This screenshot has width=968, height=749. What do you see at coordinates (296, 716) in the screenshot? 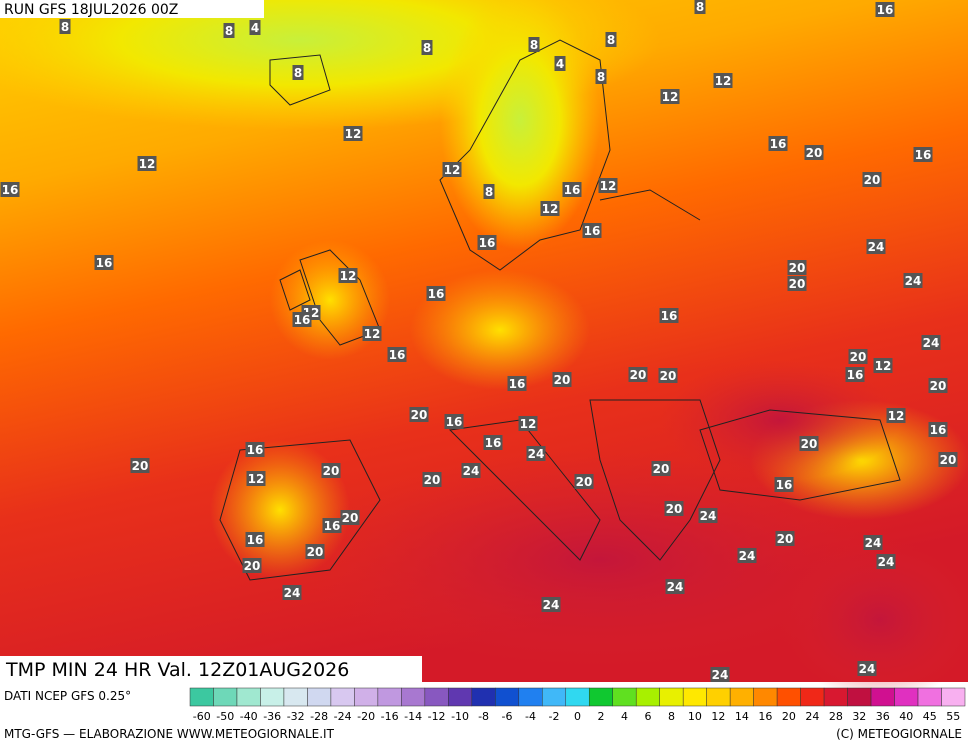
I see `colorbar-label: -32` at bounding box center [296, 716].